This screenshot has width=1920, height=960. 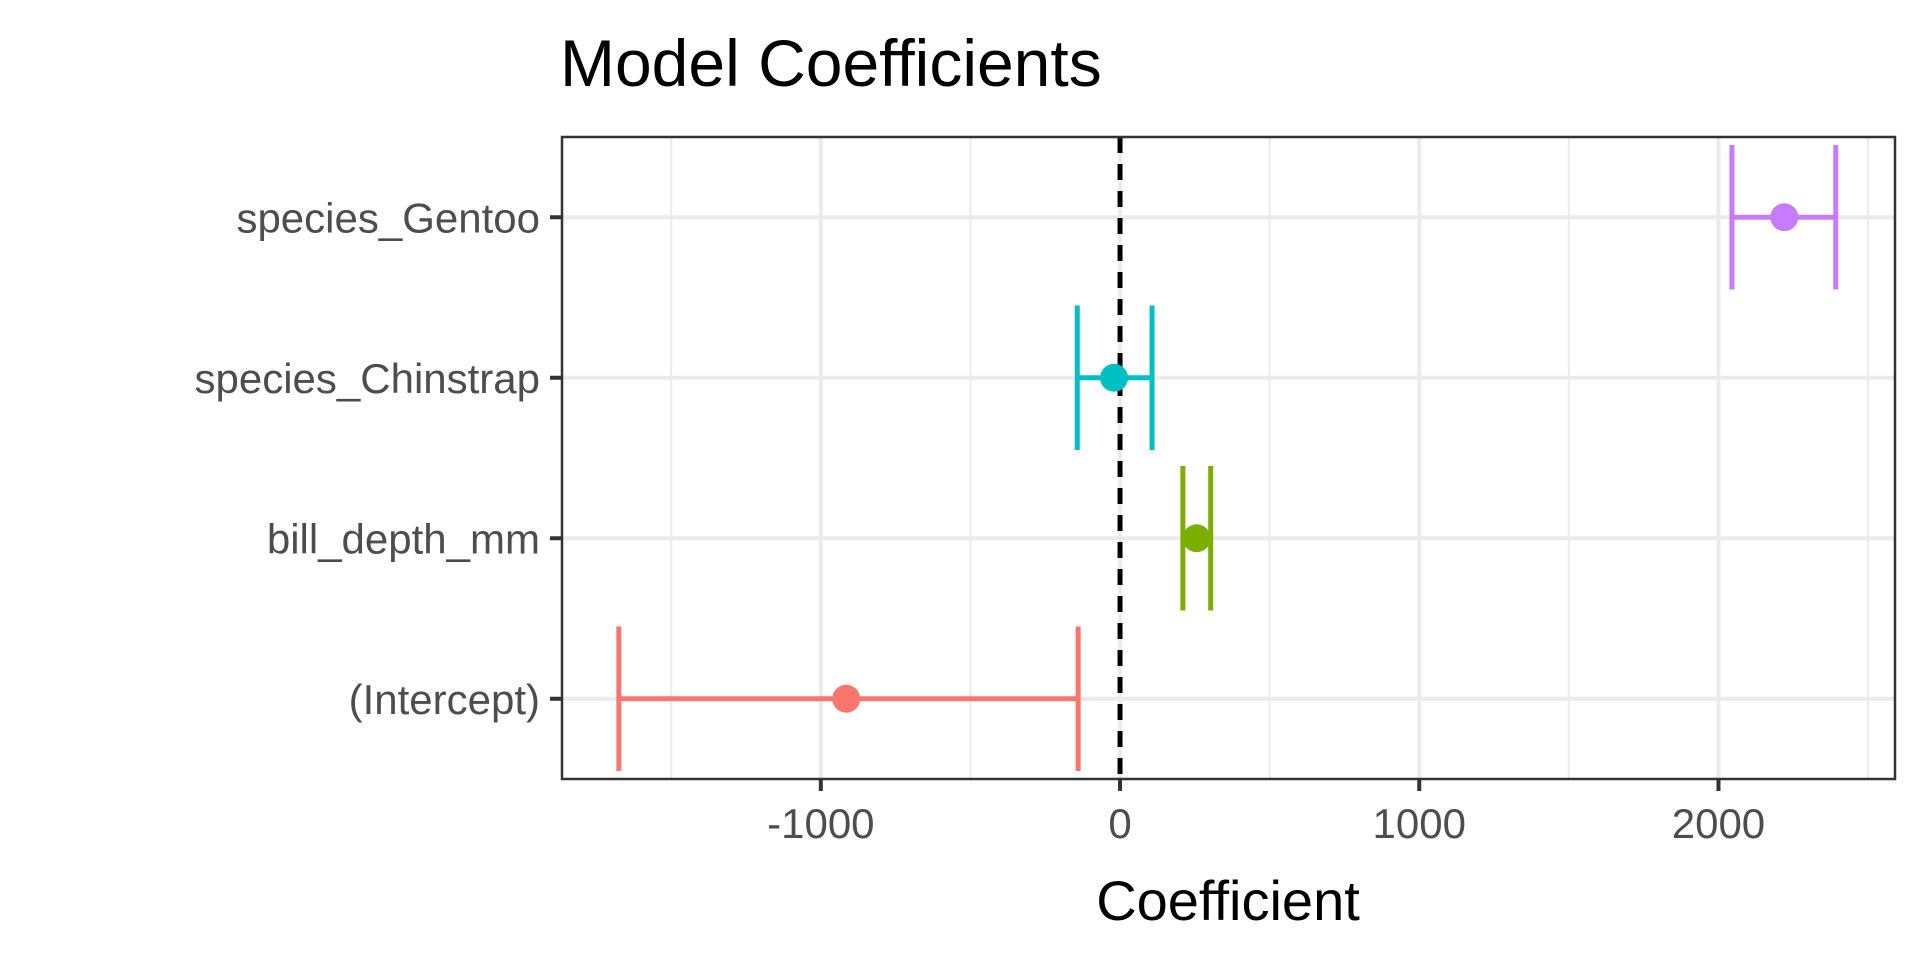 What do you see at coordinates (1419, 823) in the screenshot?
I see `x-tick-label: 1000` at bounding box center [1419, 823].